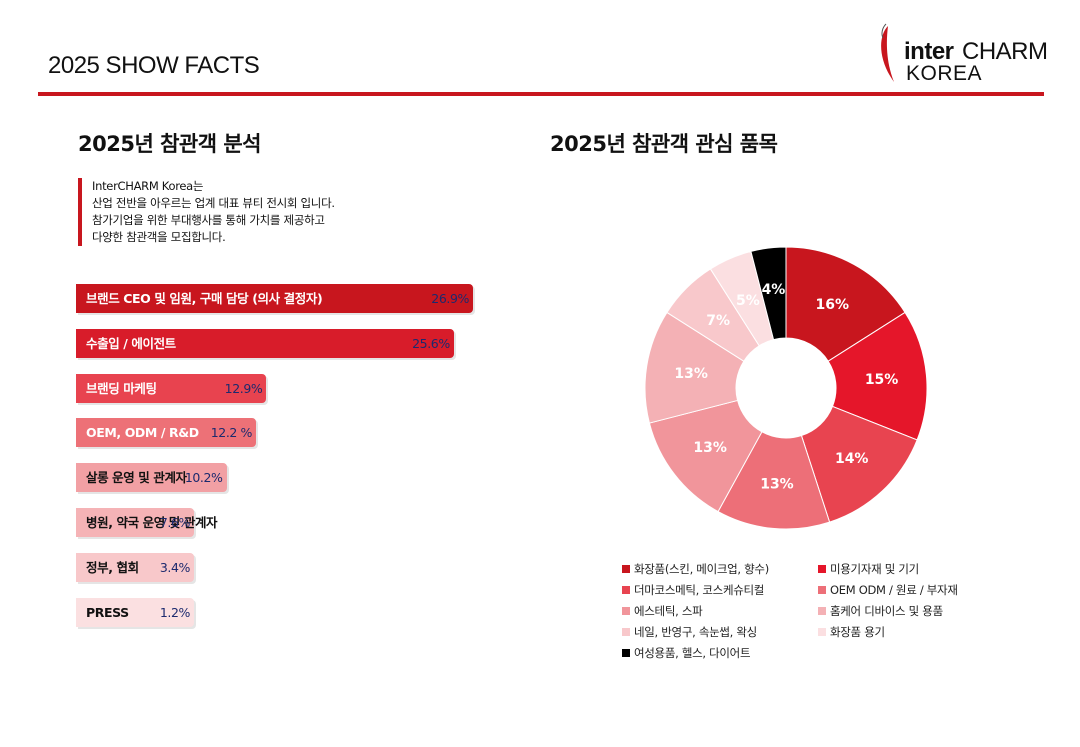  I want to click on legend-label: 에스테틱, 스파, so click(668, 611).